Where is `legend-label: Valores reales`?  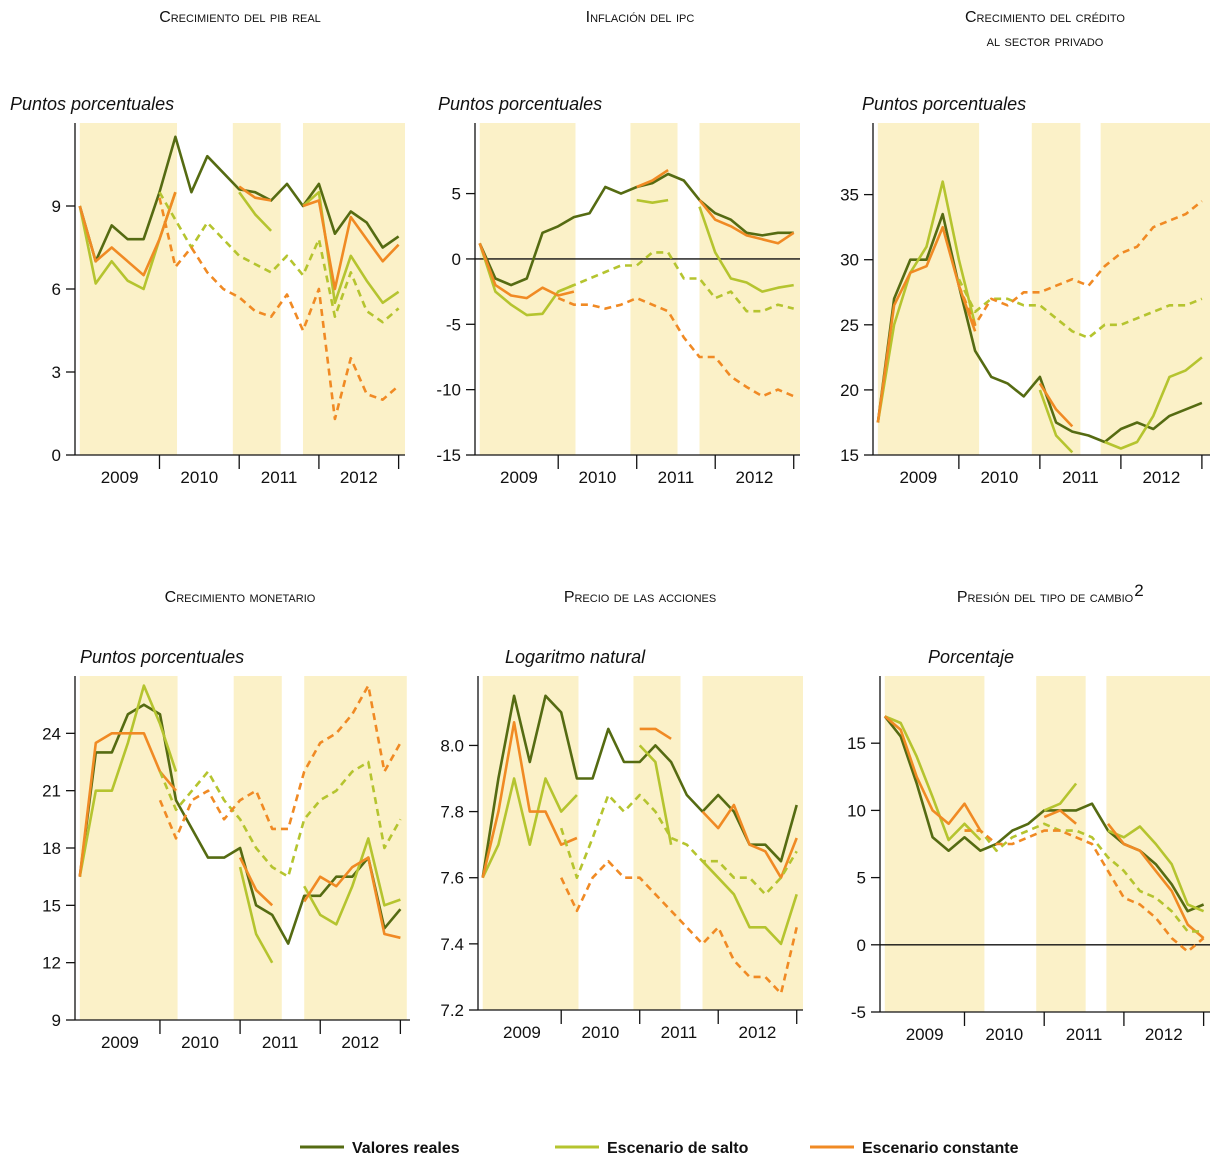 legend-label: Valores reales is located at coordinates (406, 1148).